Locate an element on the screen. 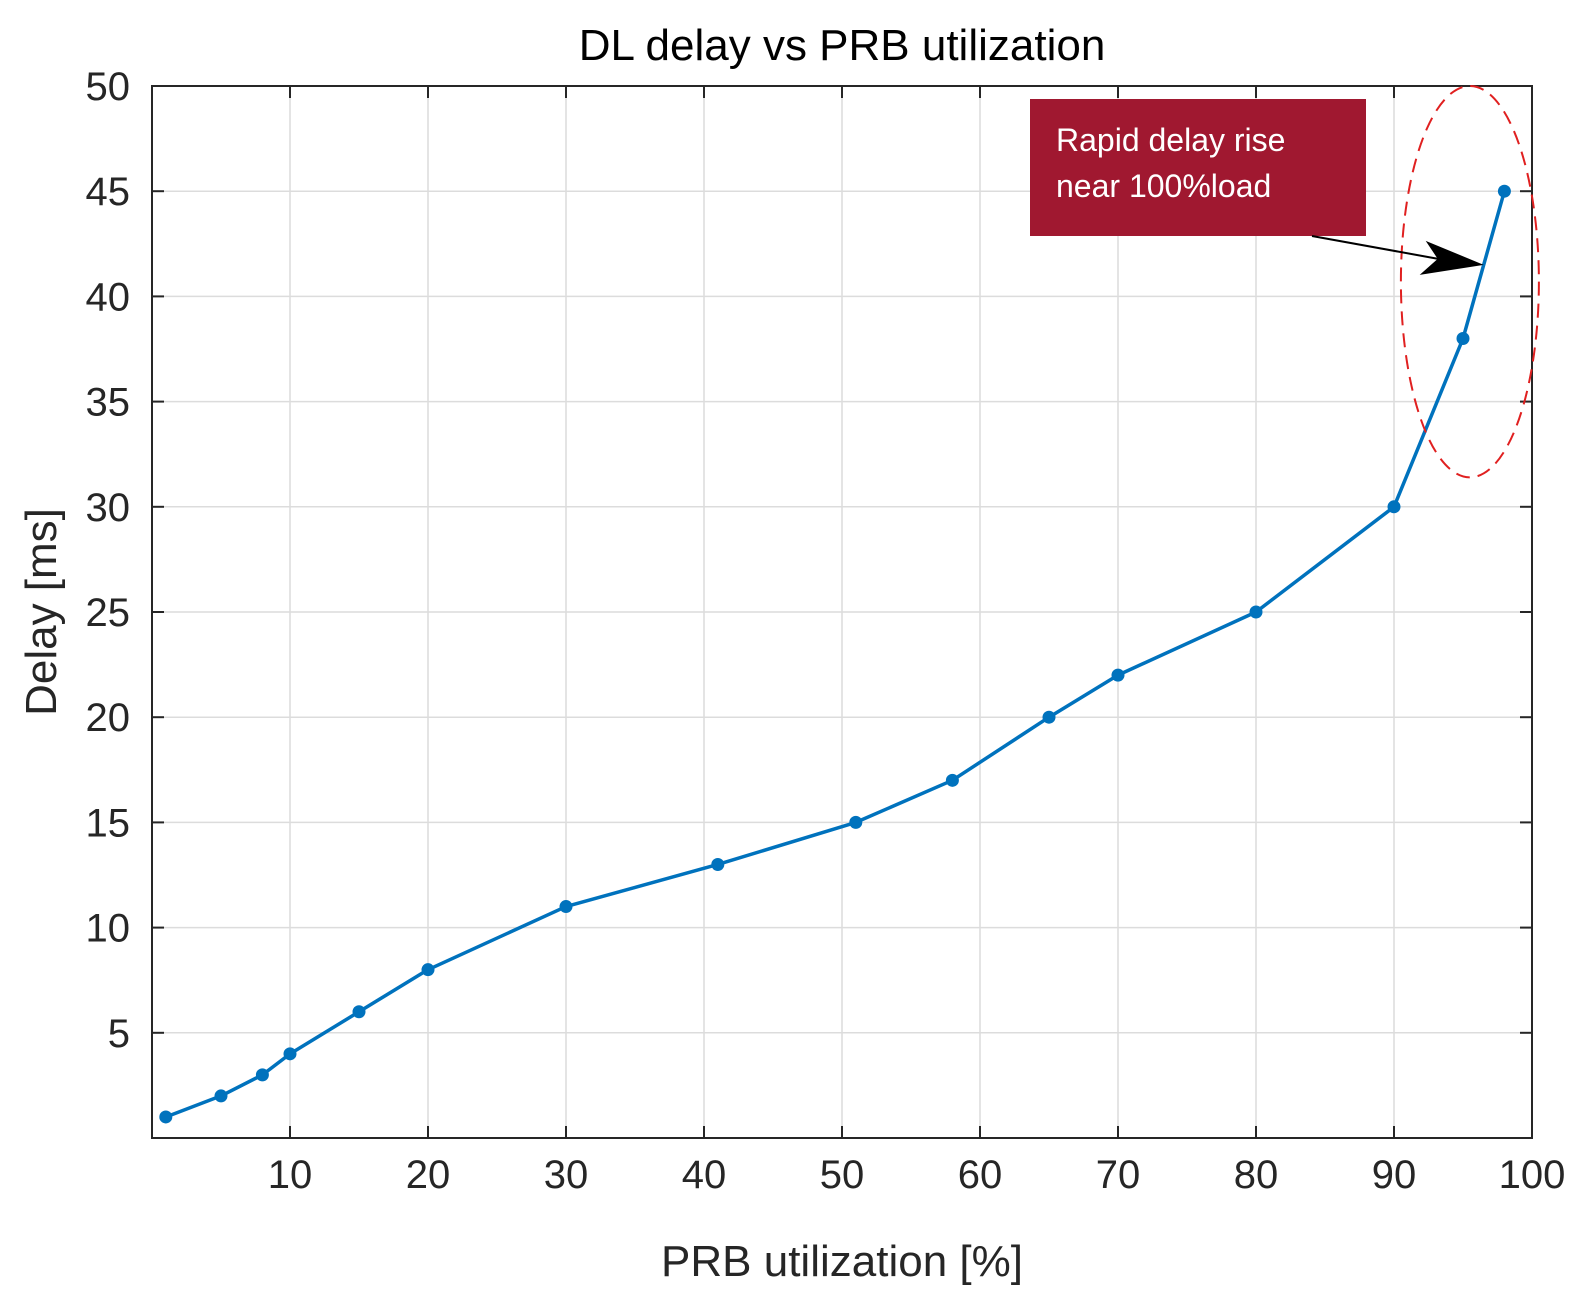 Image resolution: width=1586 pixels, height=1302 pixels. y-tick-label: 5 is located at coordinates (119, 1034).